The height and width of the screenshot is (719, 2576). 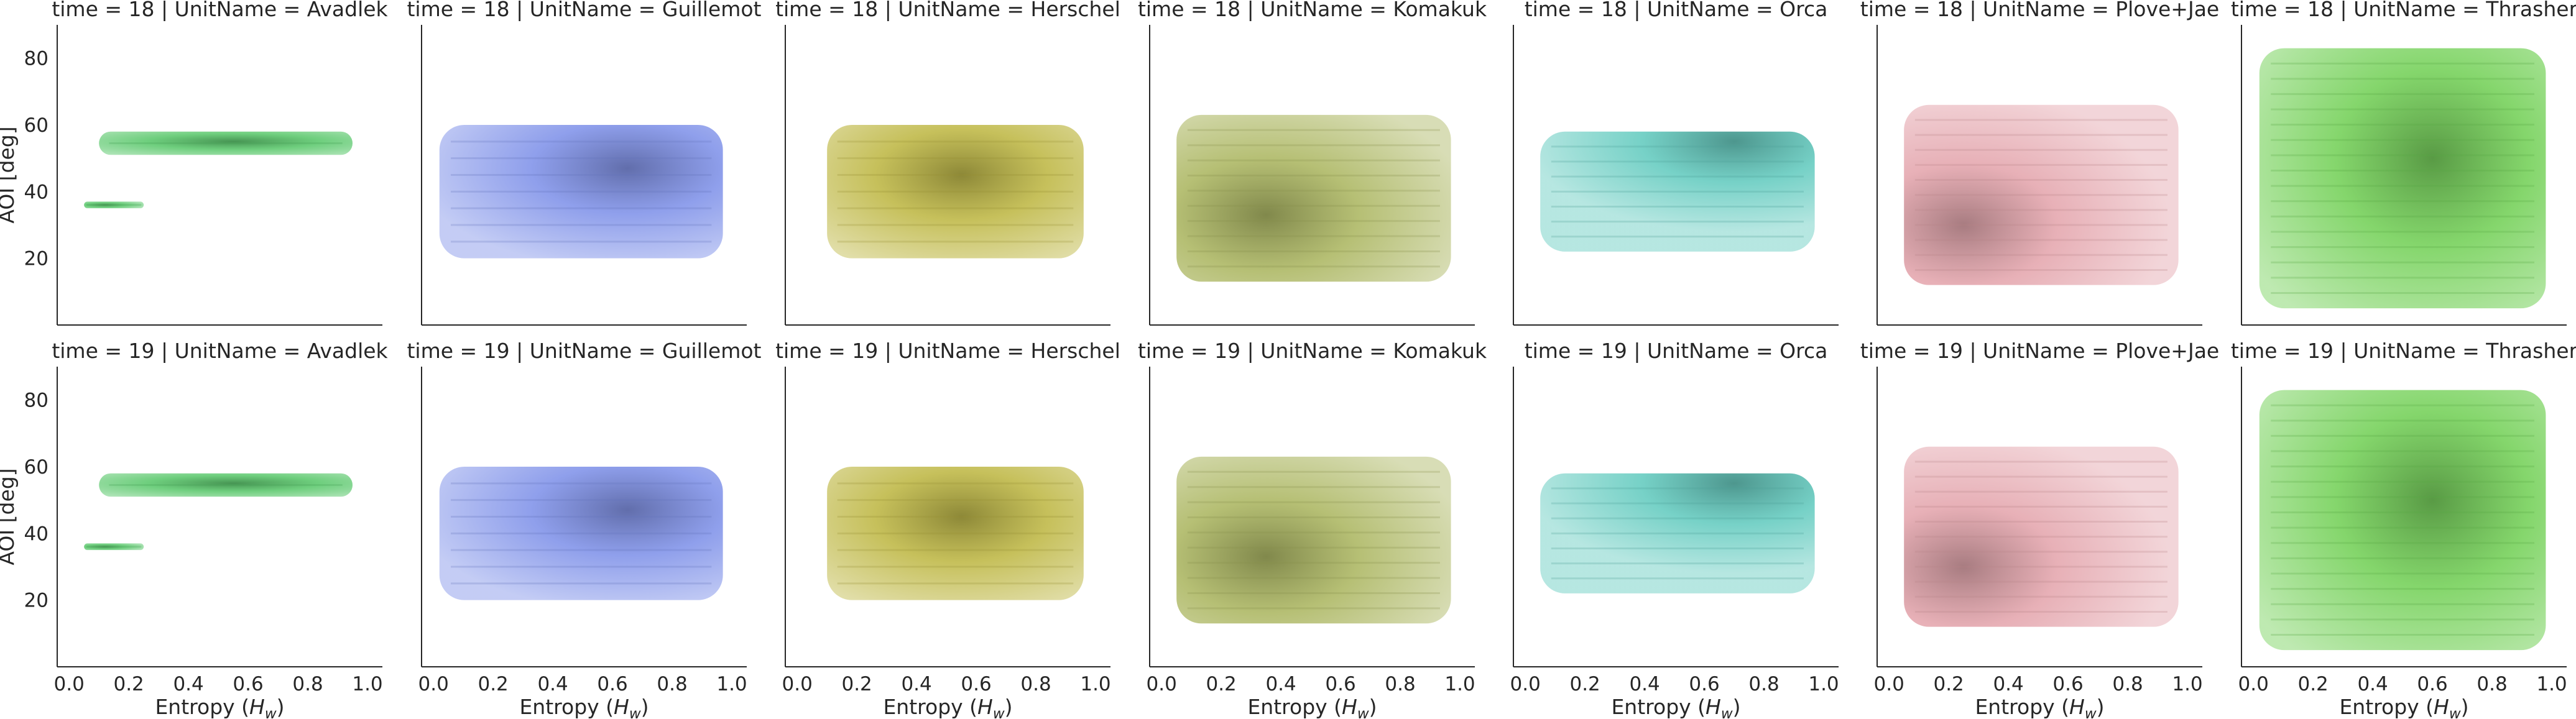 I want to click on facet-title: time = 18 | UnitName = Guillemot, so click(x=584, y=10).